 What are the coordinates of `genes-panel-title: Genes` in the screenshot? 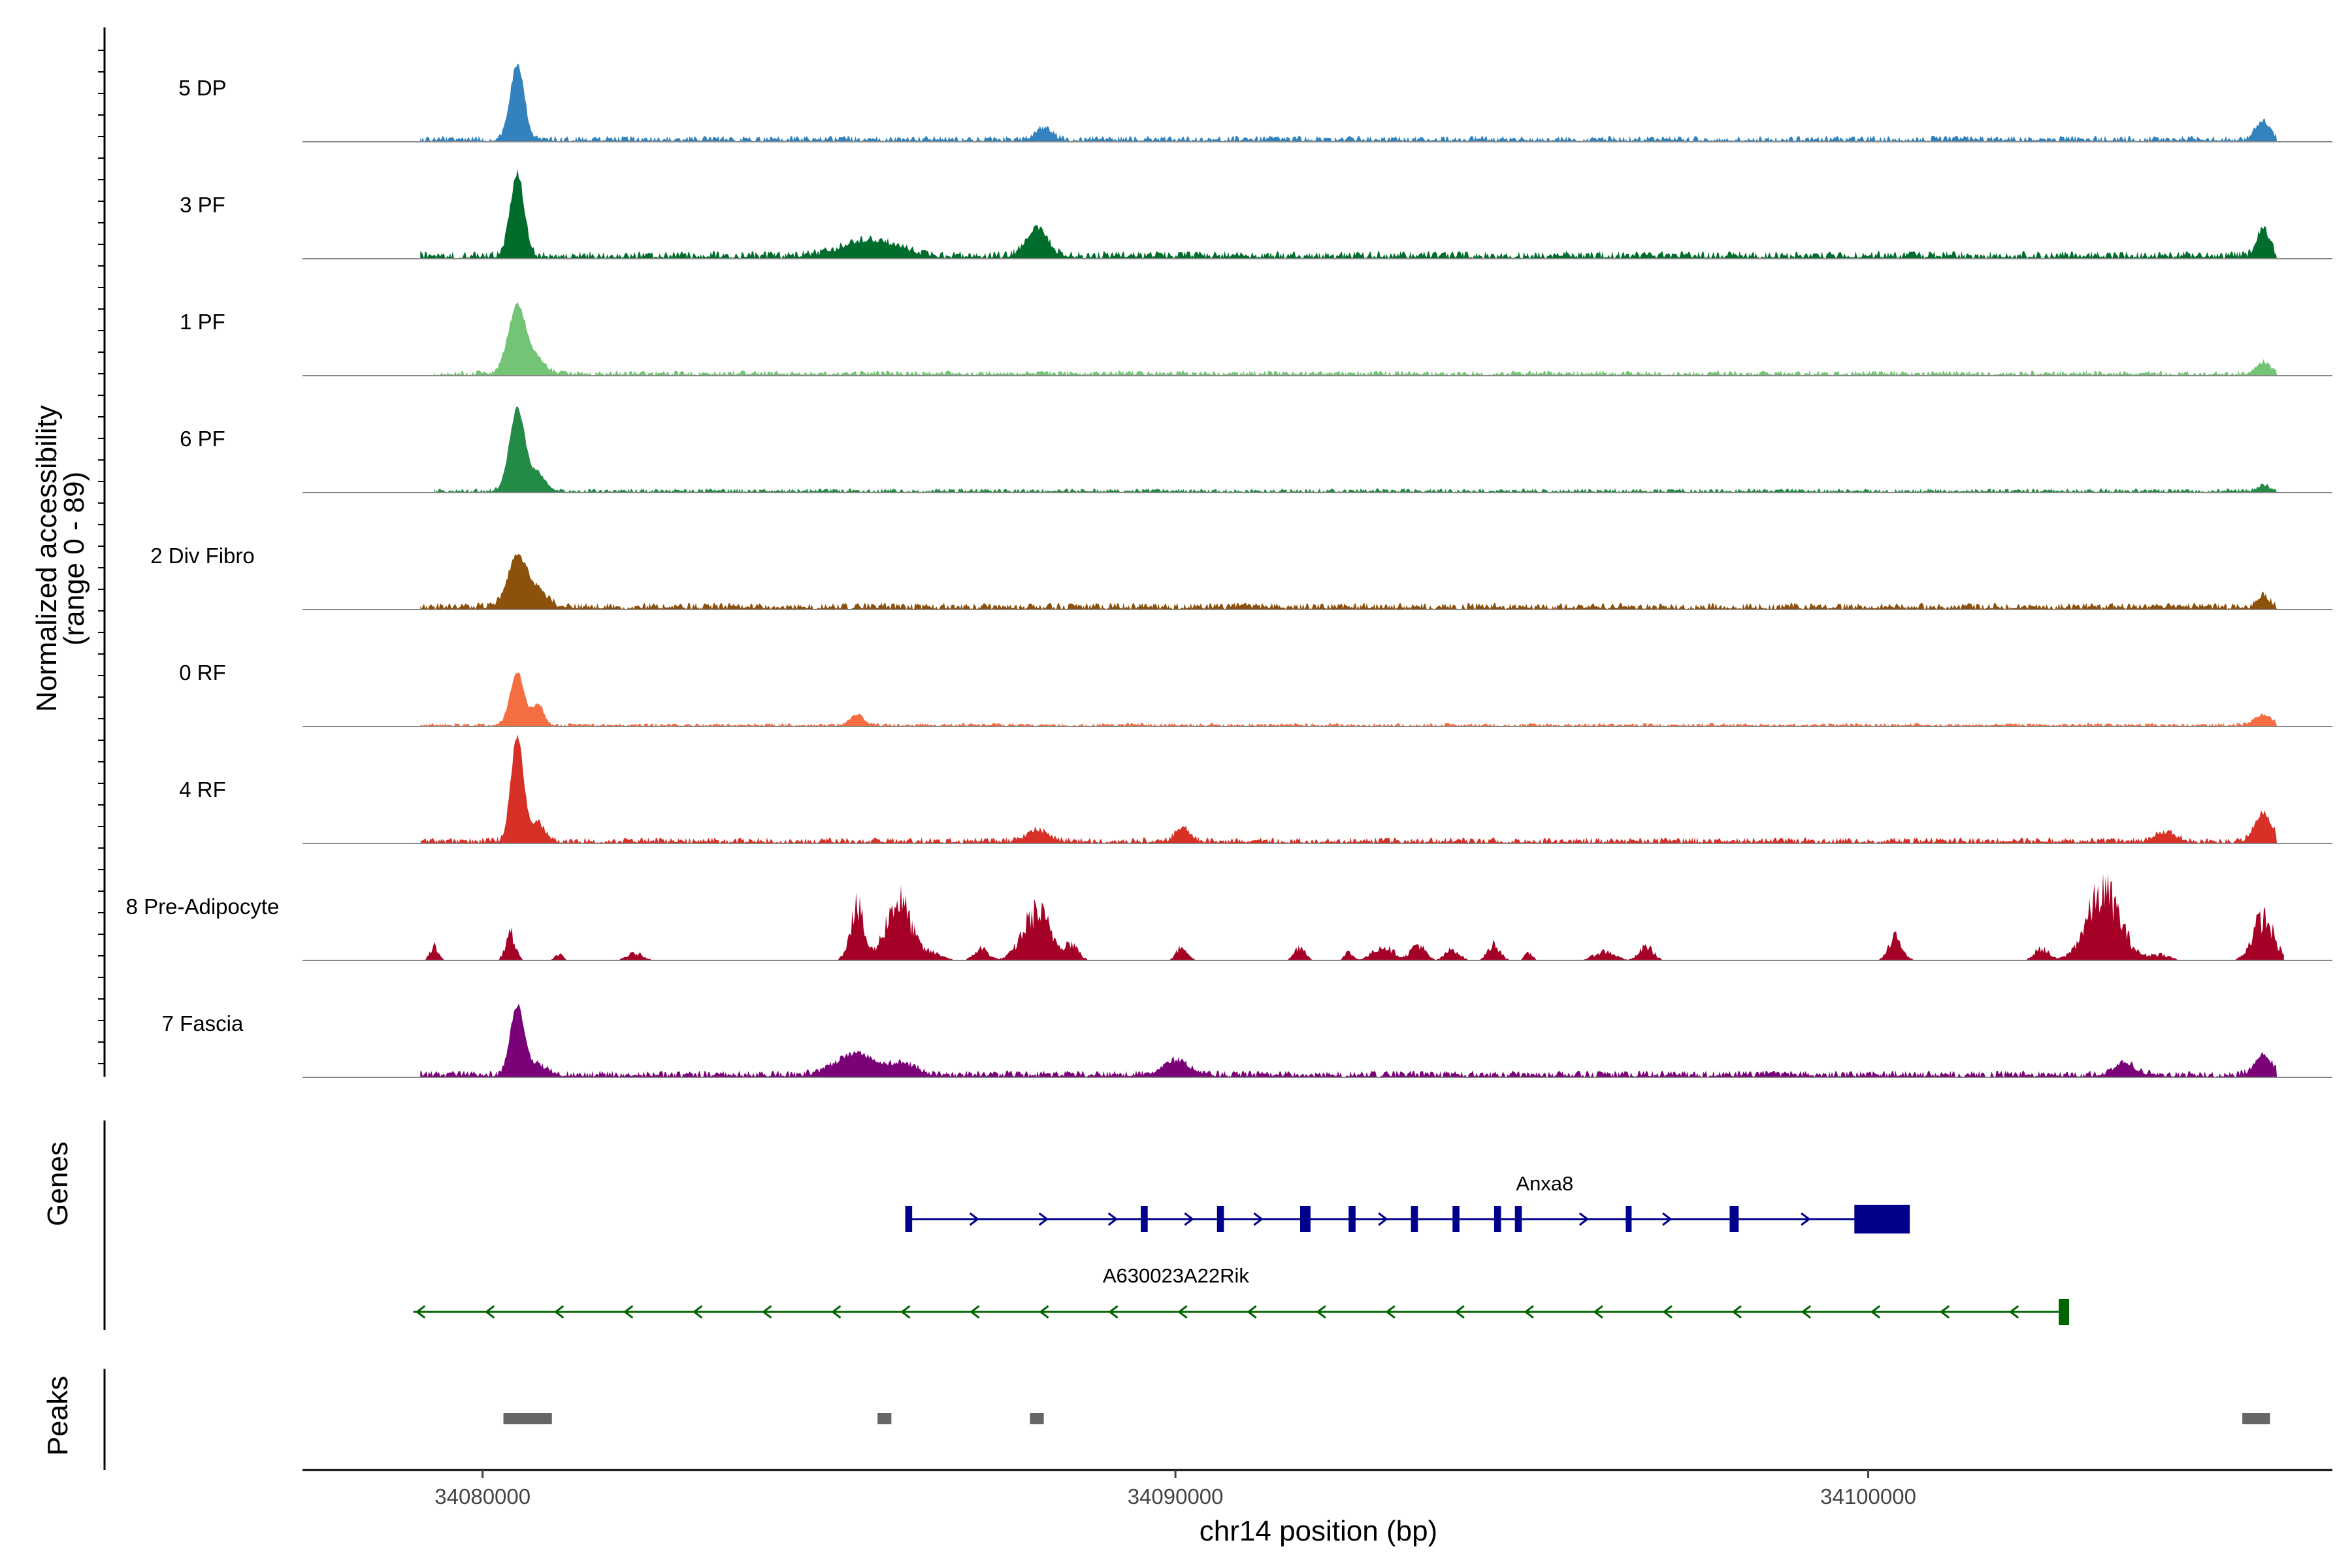 It's located at (58, 1183).